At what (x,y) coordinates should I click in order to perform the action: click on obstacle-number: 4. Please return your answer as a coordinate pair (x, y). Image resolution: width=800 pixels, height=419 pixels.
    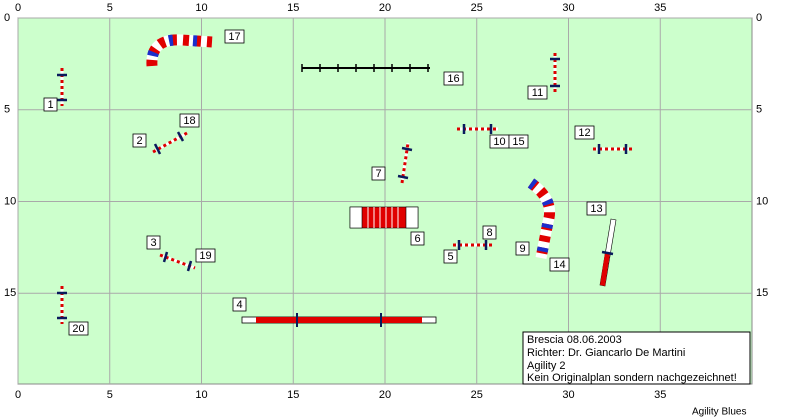
    Looking at the image, I should click on (239, 305).